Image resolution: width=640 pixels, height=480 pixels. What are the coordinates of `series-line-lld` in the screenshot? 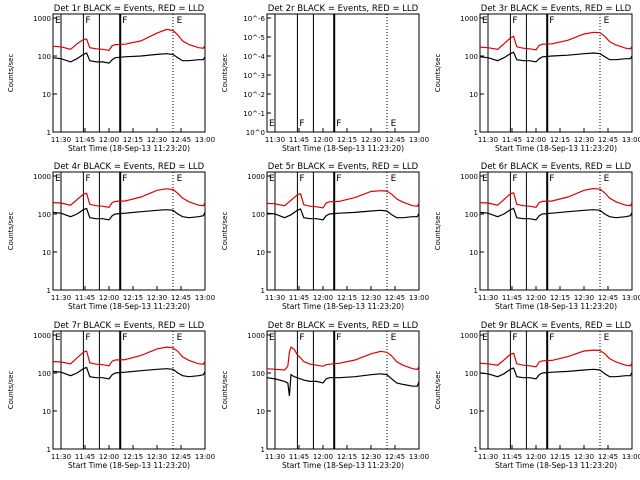 It's located at (556, 197).